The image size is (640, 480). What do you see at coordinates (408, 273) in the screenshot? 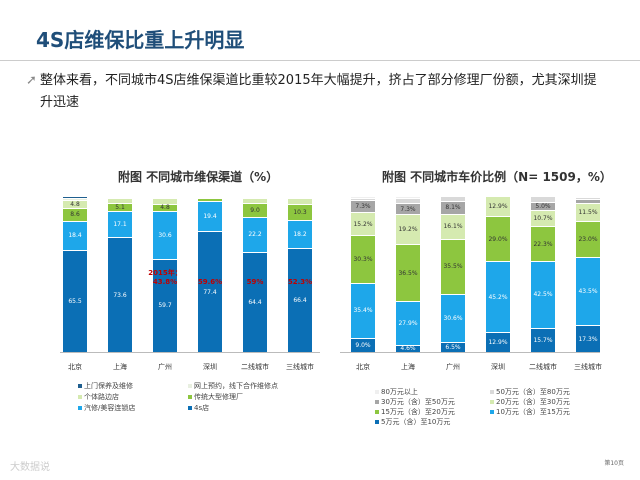
I see `bar-segment: 36.5%` at bounding box center [408, 273].